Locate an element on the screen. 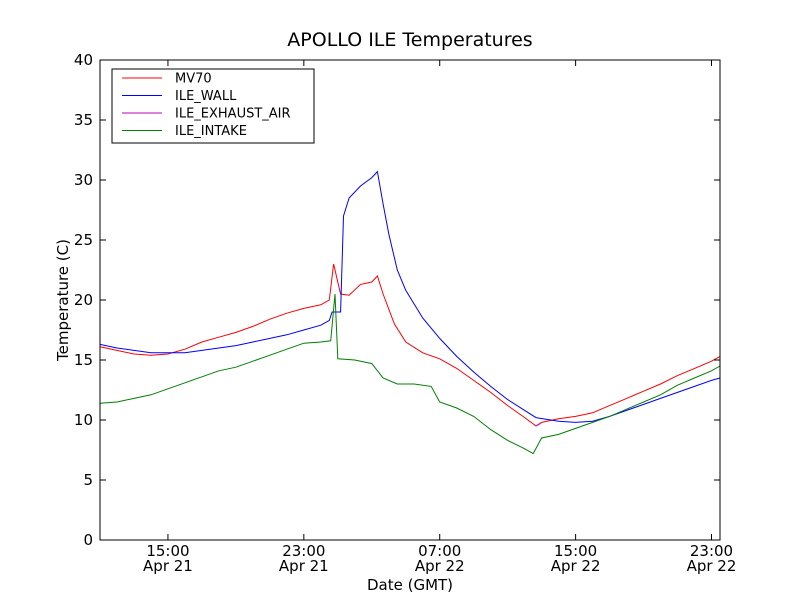  y-tick-label: 5 is located at coordinates (88, 480).